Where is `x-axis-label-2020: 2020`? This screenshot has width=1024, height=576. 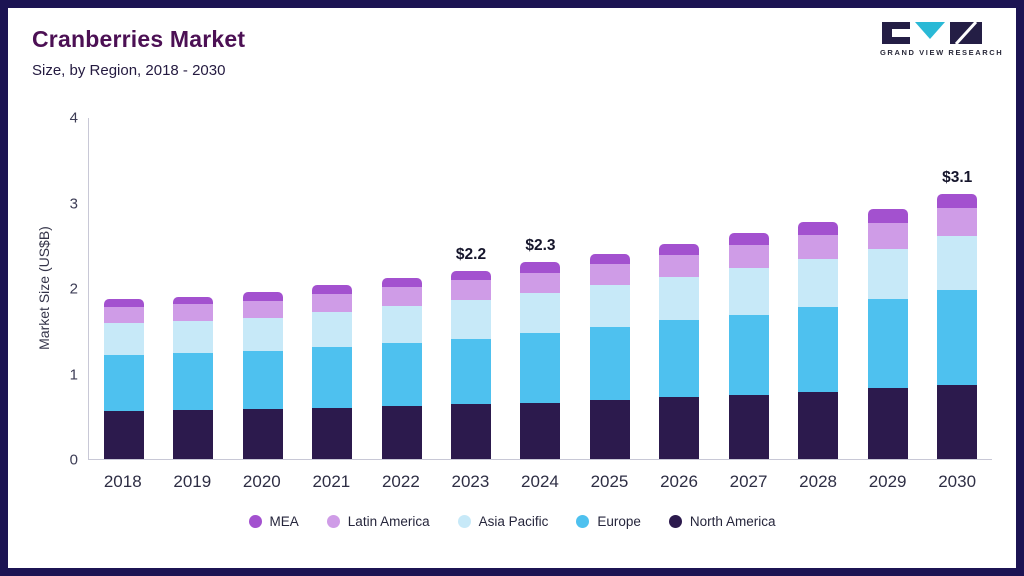 x-axis-label-2020: 2020 is located at coordinates (261, 481).